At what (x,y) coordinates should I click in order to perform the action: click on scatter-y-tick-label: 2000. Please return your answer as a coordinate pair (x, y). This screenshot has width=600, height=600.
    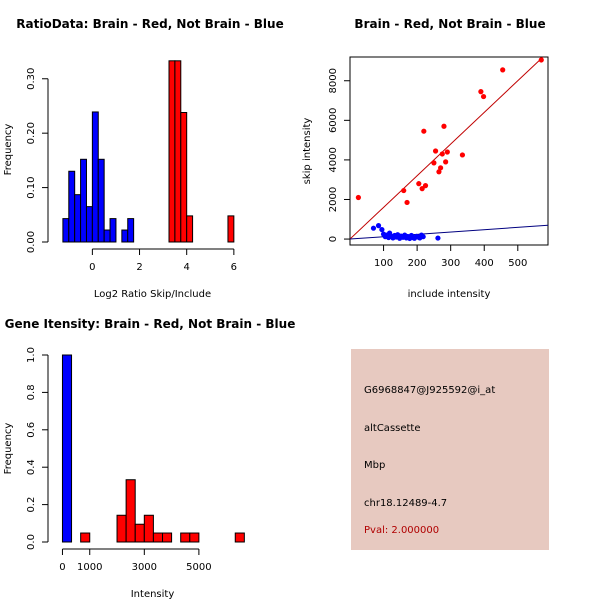
    Looking at the image, I should click on (333, 199).